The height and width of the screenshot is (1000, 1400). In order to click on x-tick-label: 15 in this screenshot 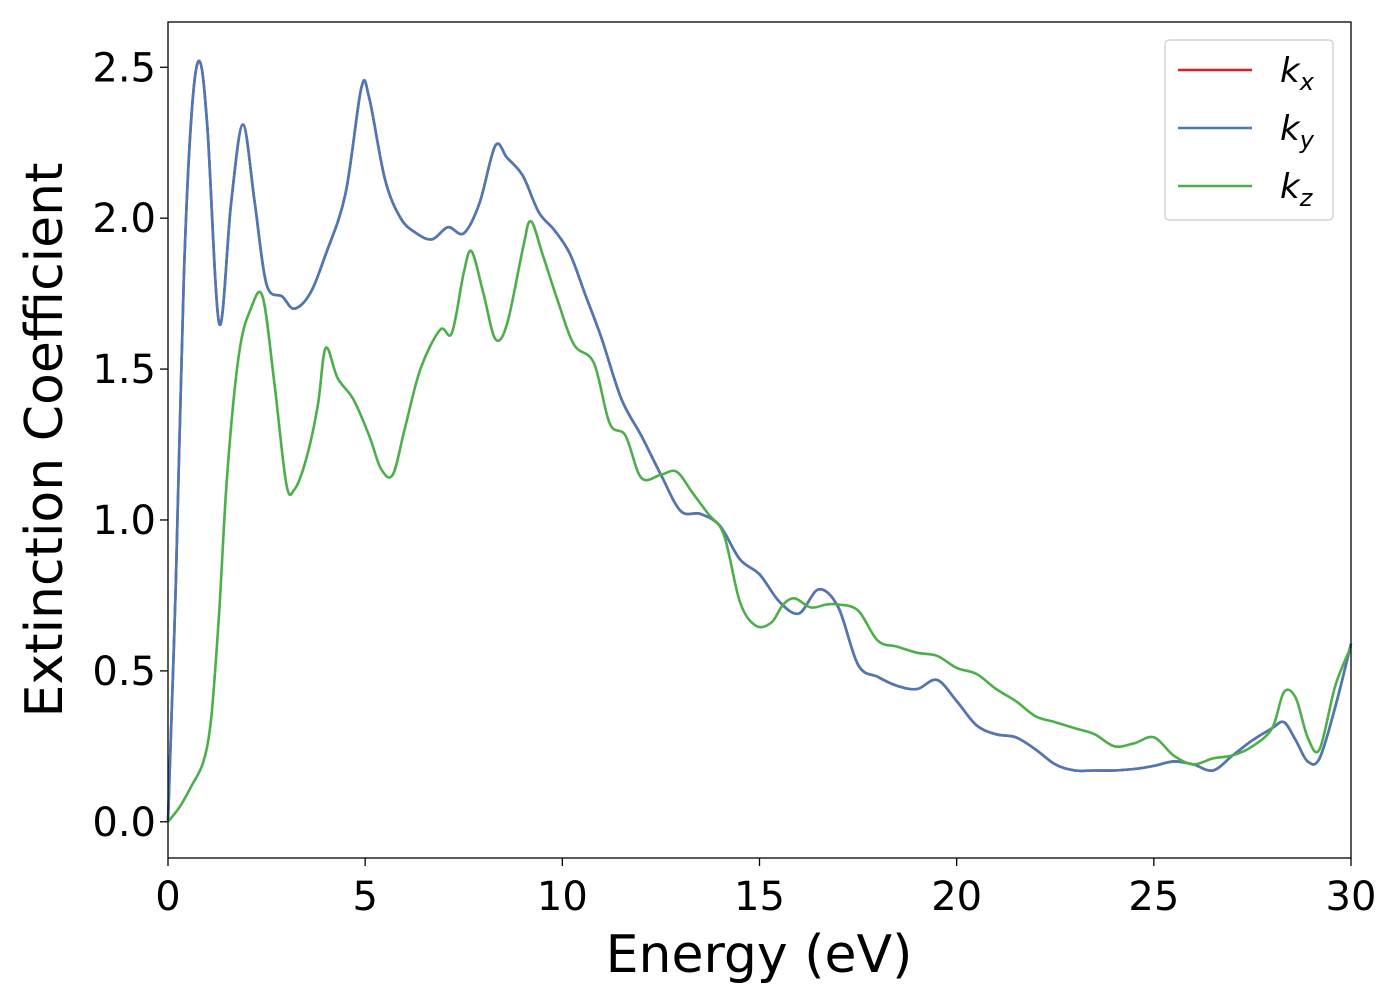, I will do `click(759, 897)`.